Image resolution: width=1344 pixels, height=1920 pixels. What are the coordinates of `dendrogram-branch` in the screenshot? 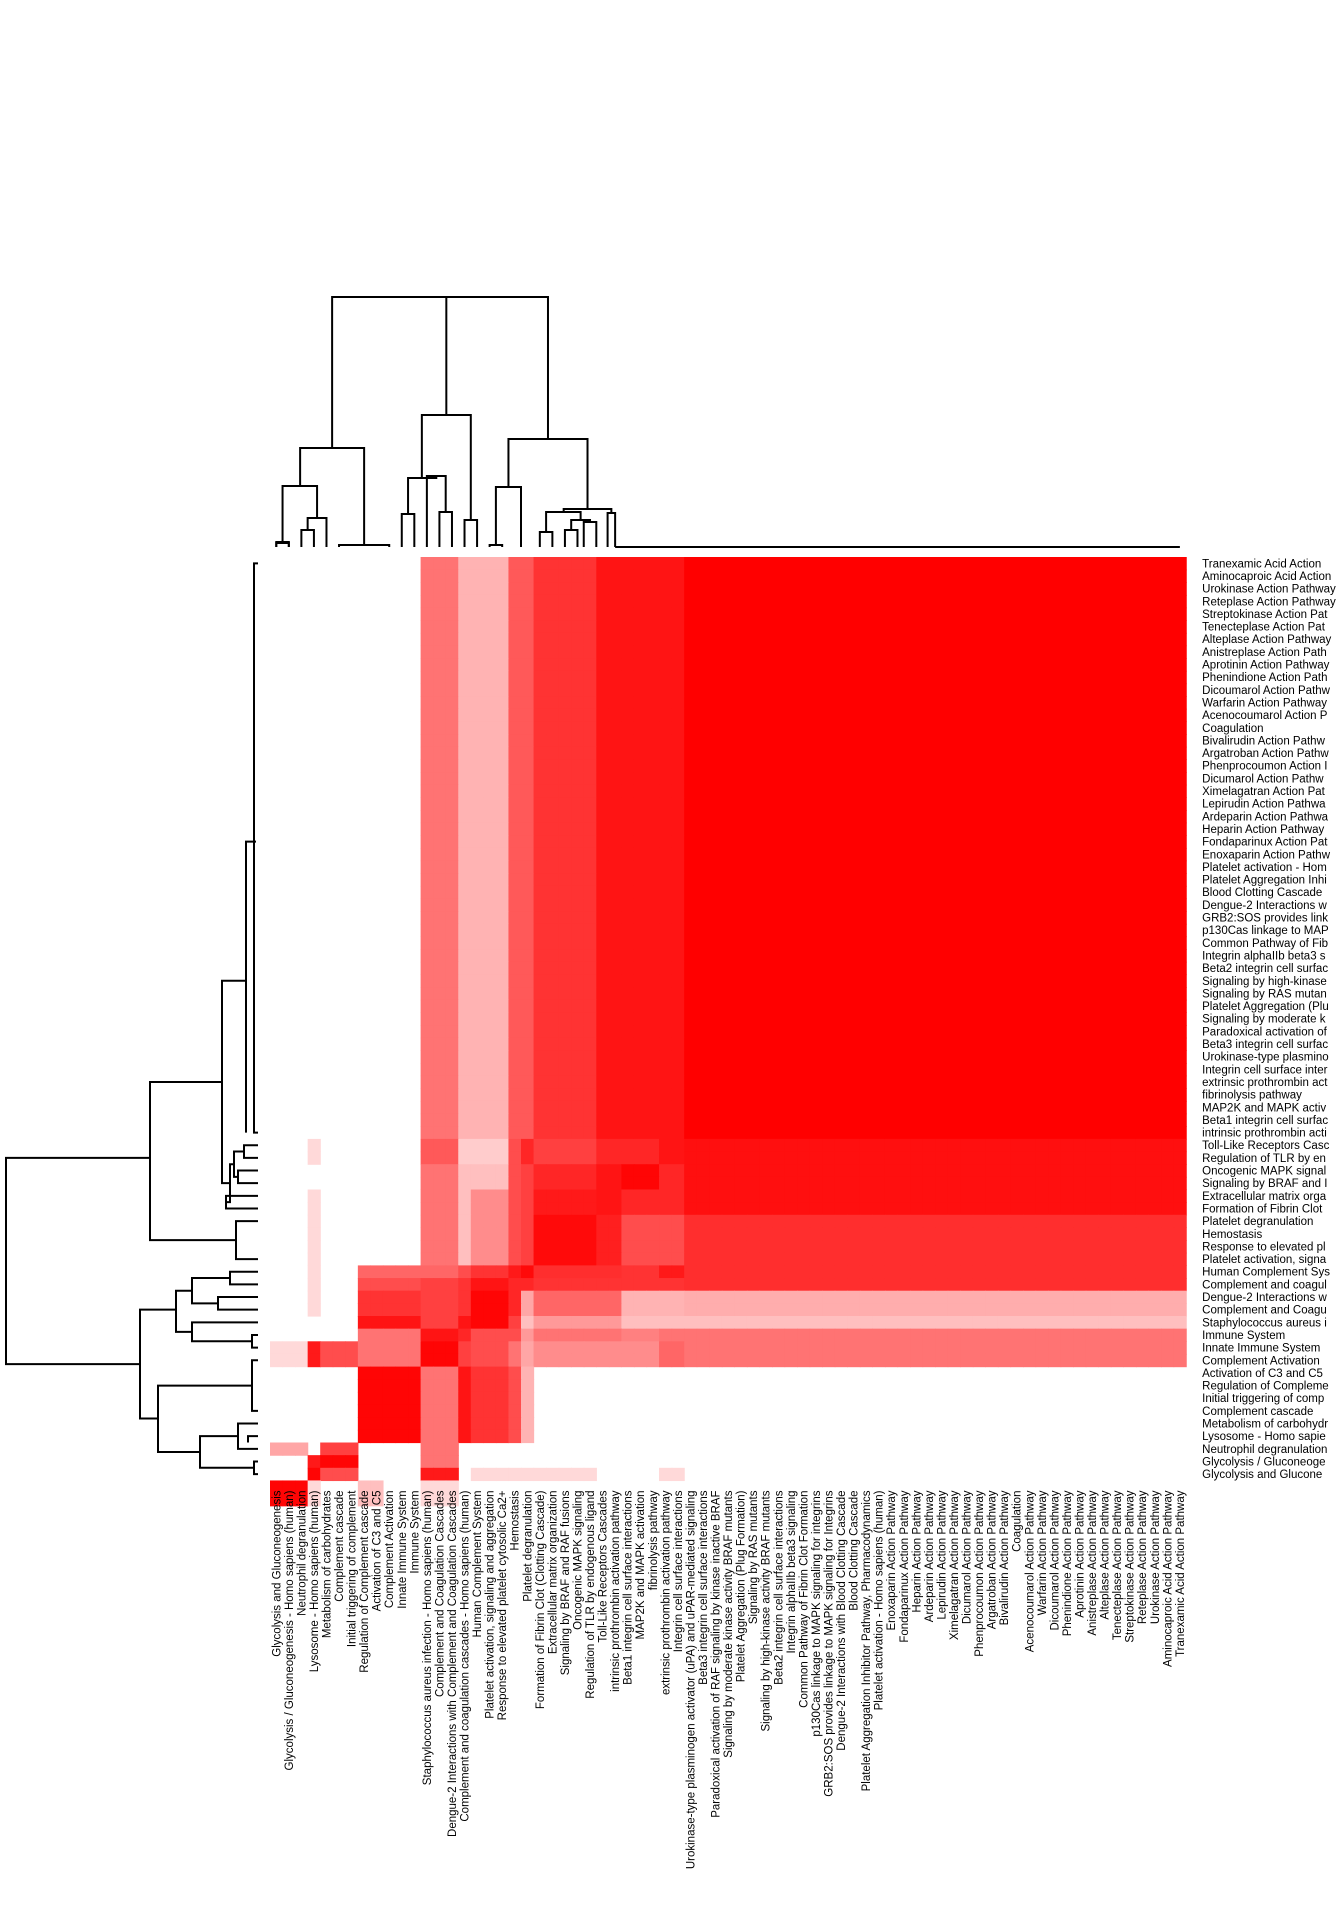 It's located at (496, 545).